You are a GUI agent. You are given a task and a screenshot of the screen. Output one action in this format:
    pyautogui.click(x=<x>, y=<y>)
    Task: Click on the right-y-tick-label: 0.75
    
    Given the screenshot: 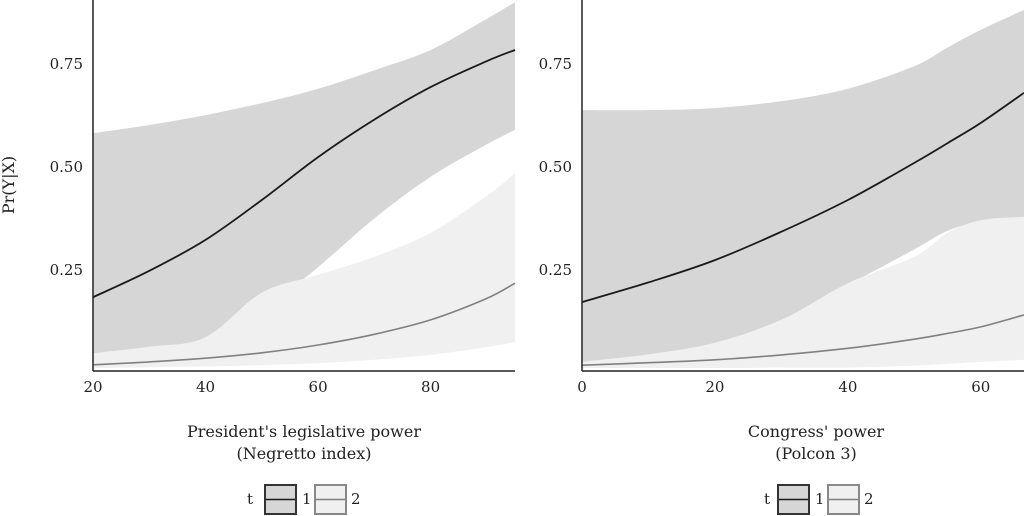 What is the action you would take?
    pyautogui.click(x=555, y=64)
    